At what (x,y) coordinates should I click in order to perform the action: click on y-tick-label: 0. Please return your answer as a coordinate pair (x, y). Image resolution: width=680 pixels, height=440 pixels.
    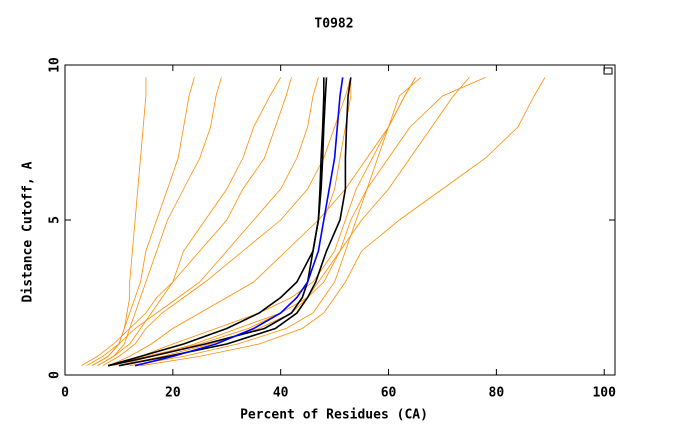
    Looking at the image, I should click on (55, 375).